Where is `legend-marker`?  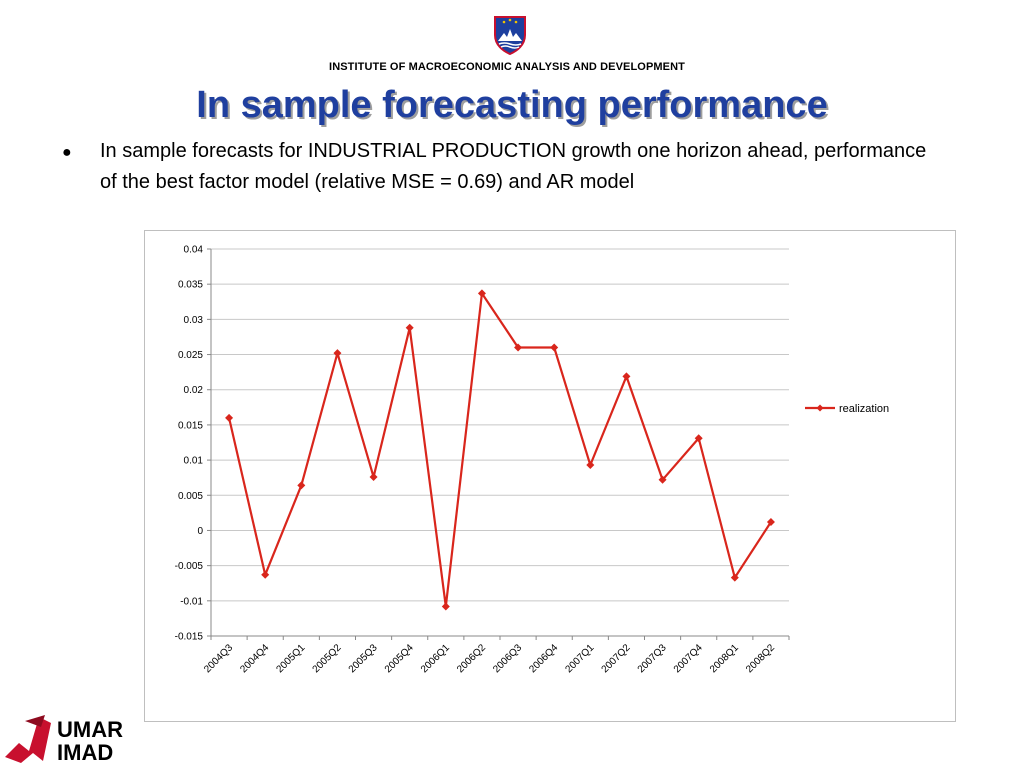
legend-marker is located at coordinates (820, 408).